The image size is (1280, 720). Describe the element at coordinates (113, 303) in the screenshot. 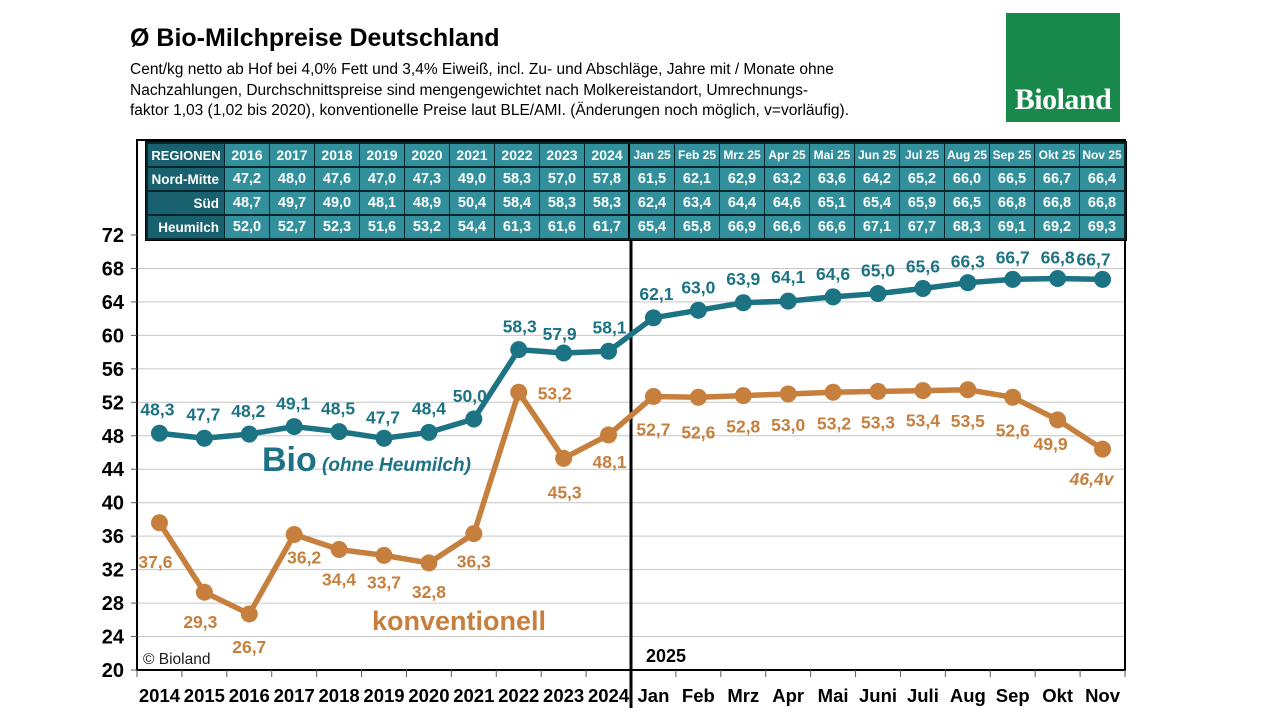

I see `y-axis-label: 64` at that location.